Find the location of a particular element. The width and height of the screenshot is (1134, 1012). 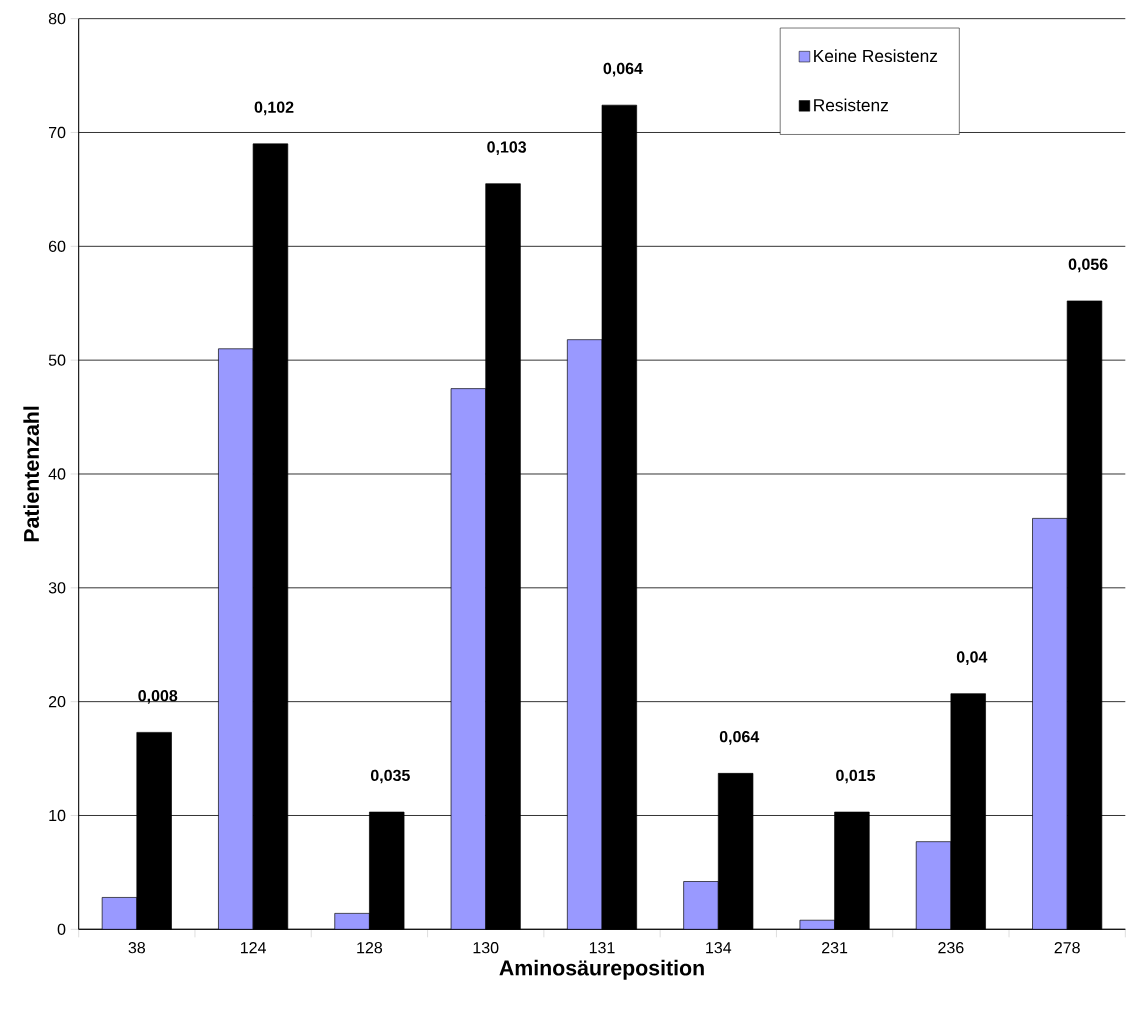

y-tick-label: 70 is located at coordinates (57, 132).